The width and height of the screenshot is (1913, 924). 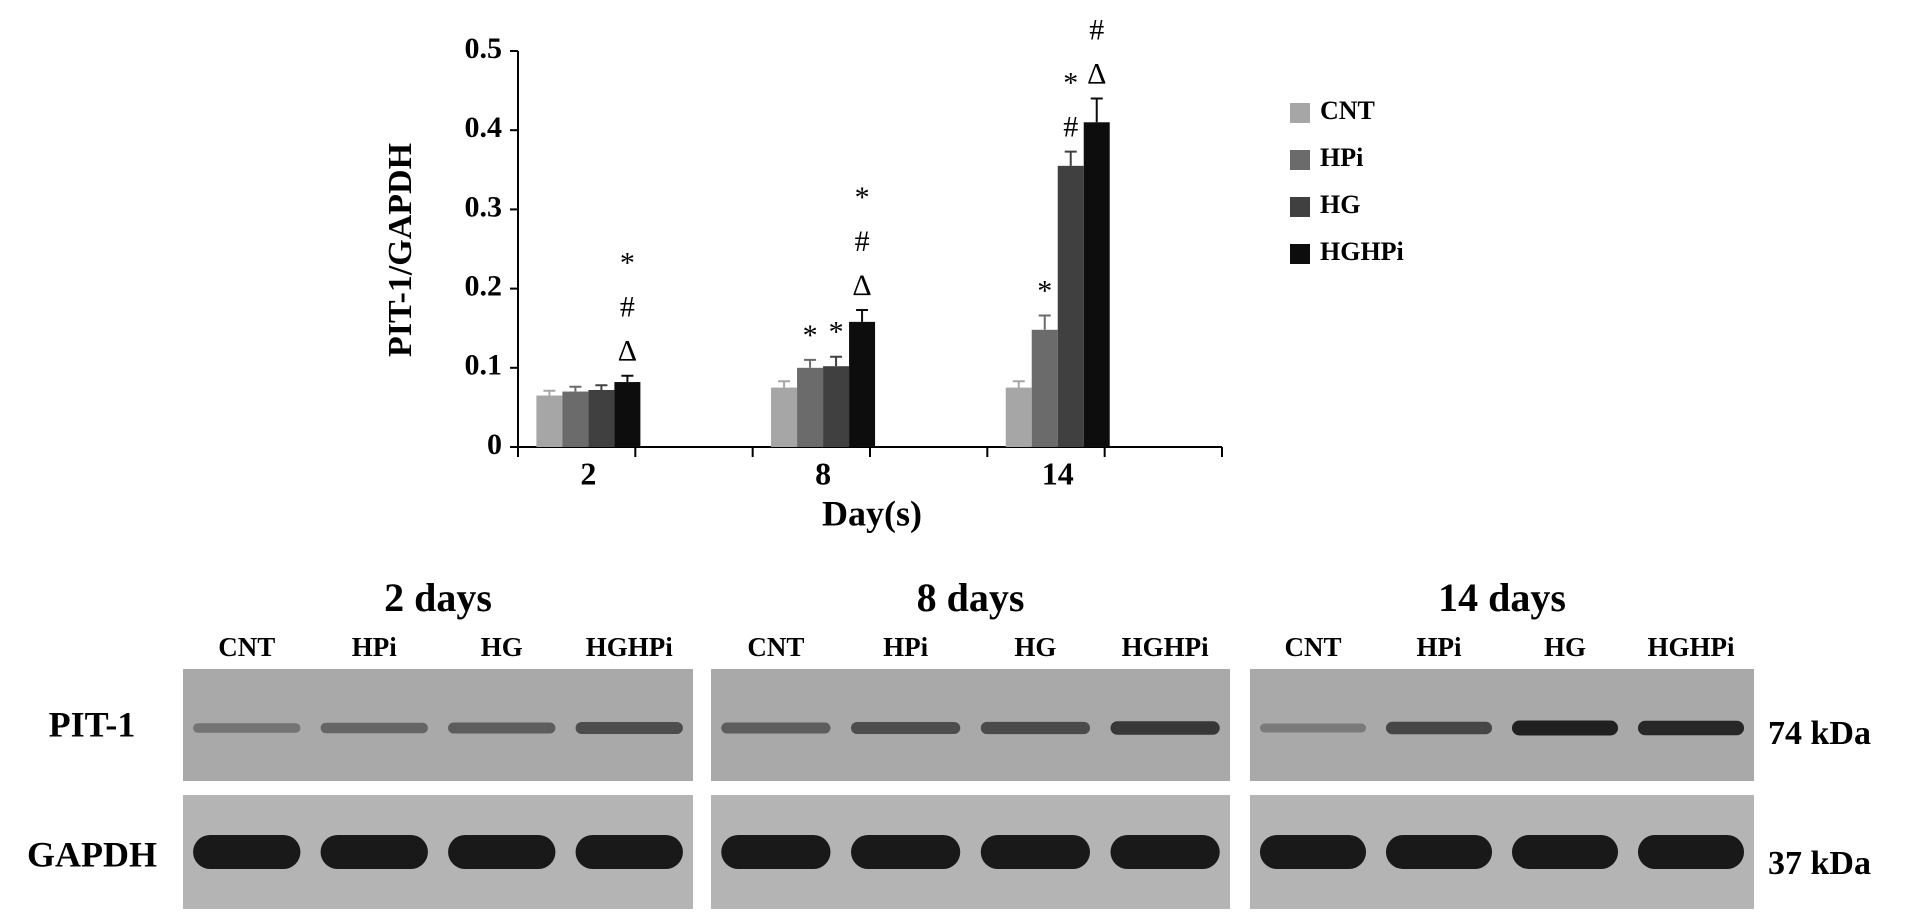 What do you see at coordinates (1819, 733) in the screenshot?
I see `size-label: 74 kDa` at bounding box center [1819, 733].